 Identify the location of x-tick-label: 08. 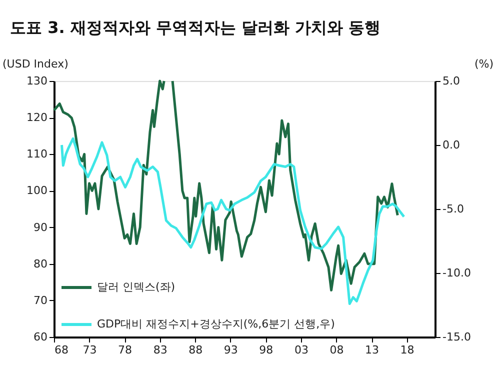
(337, 350).